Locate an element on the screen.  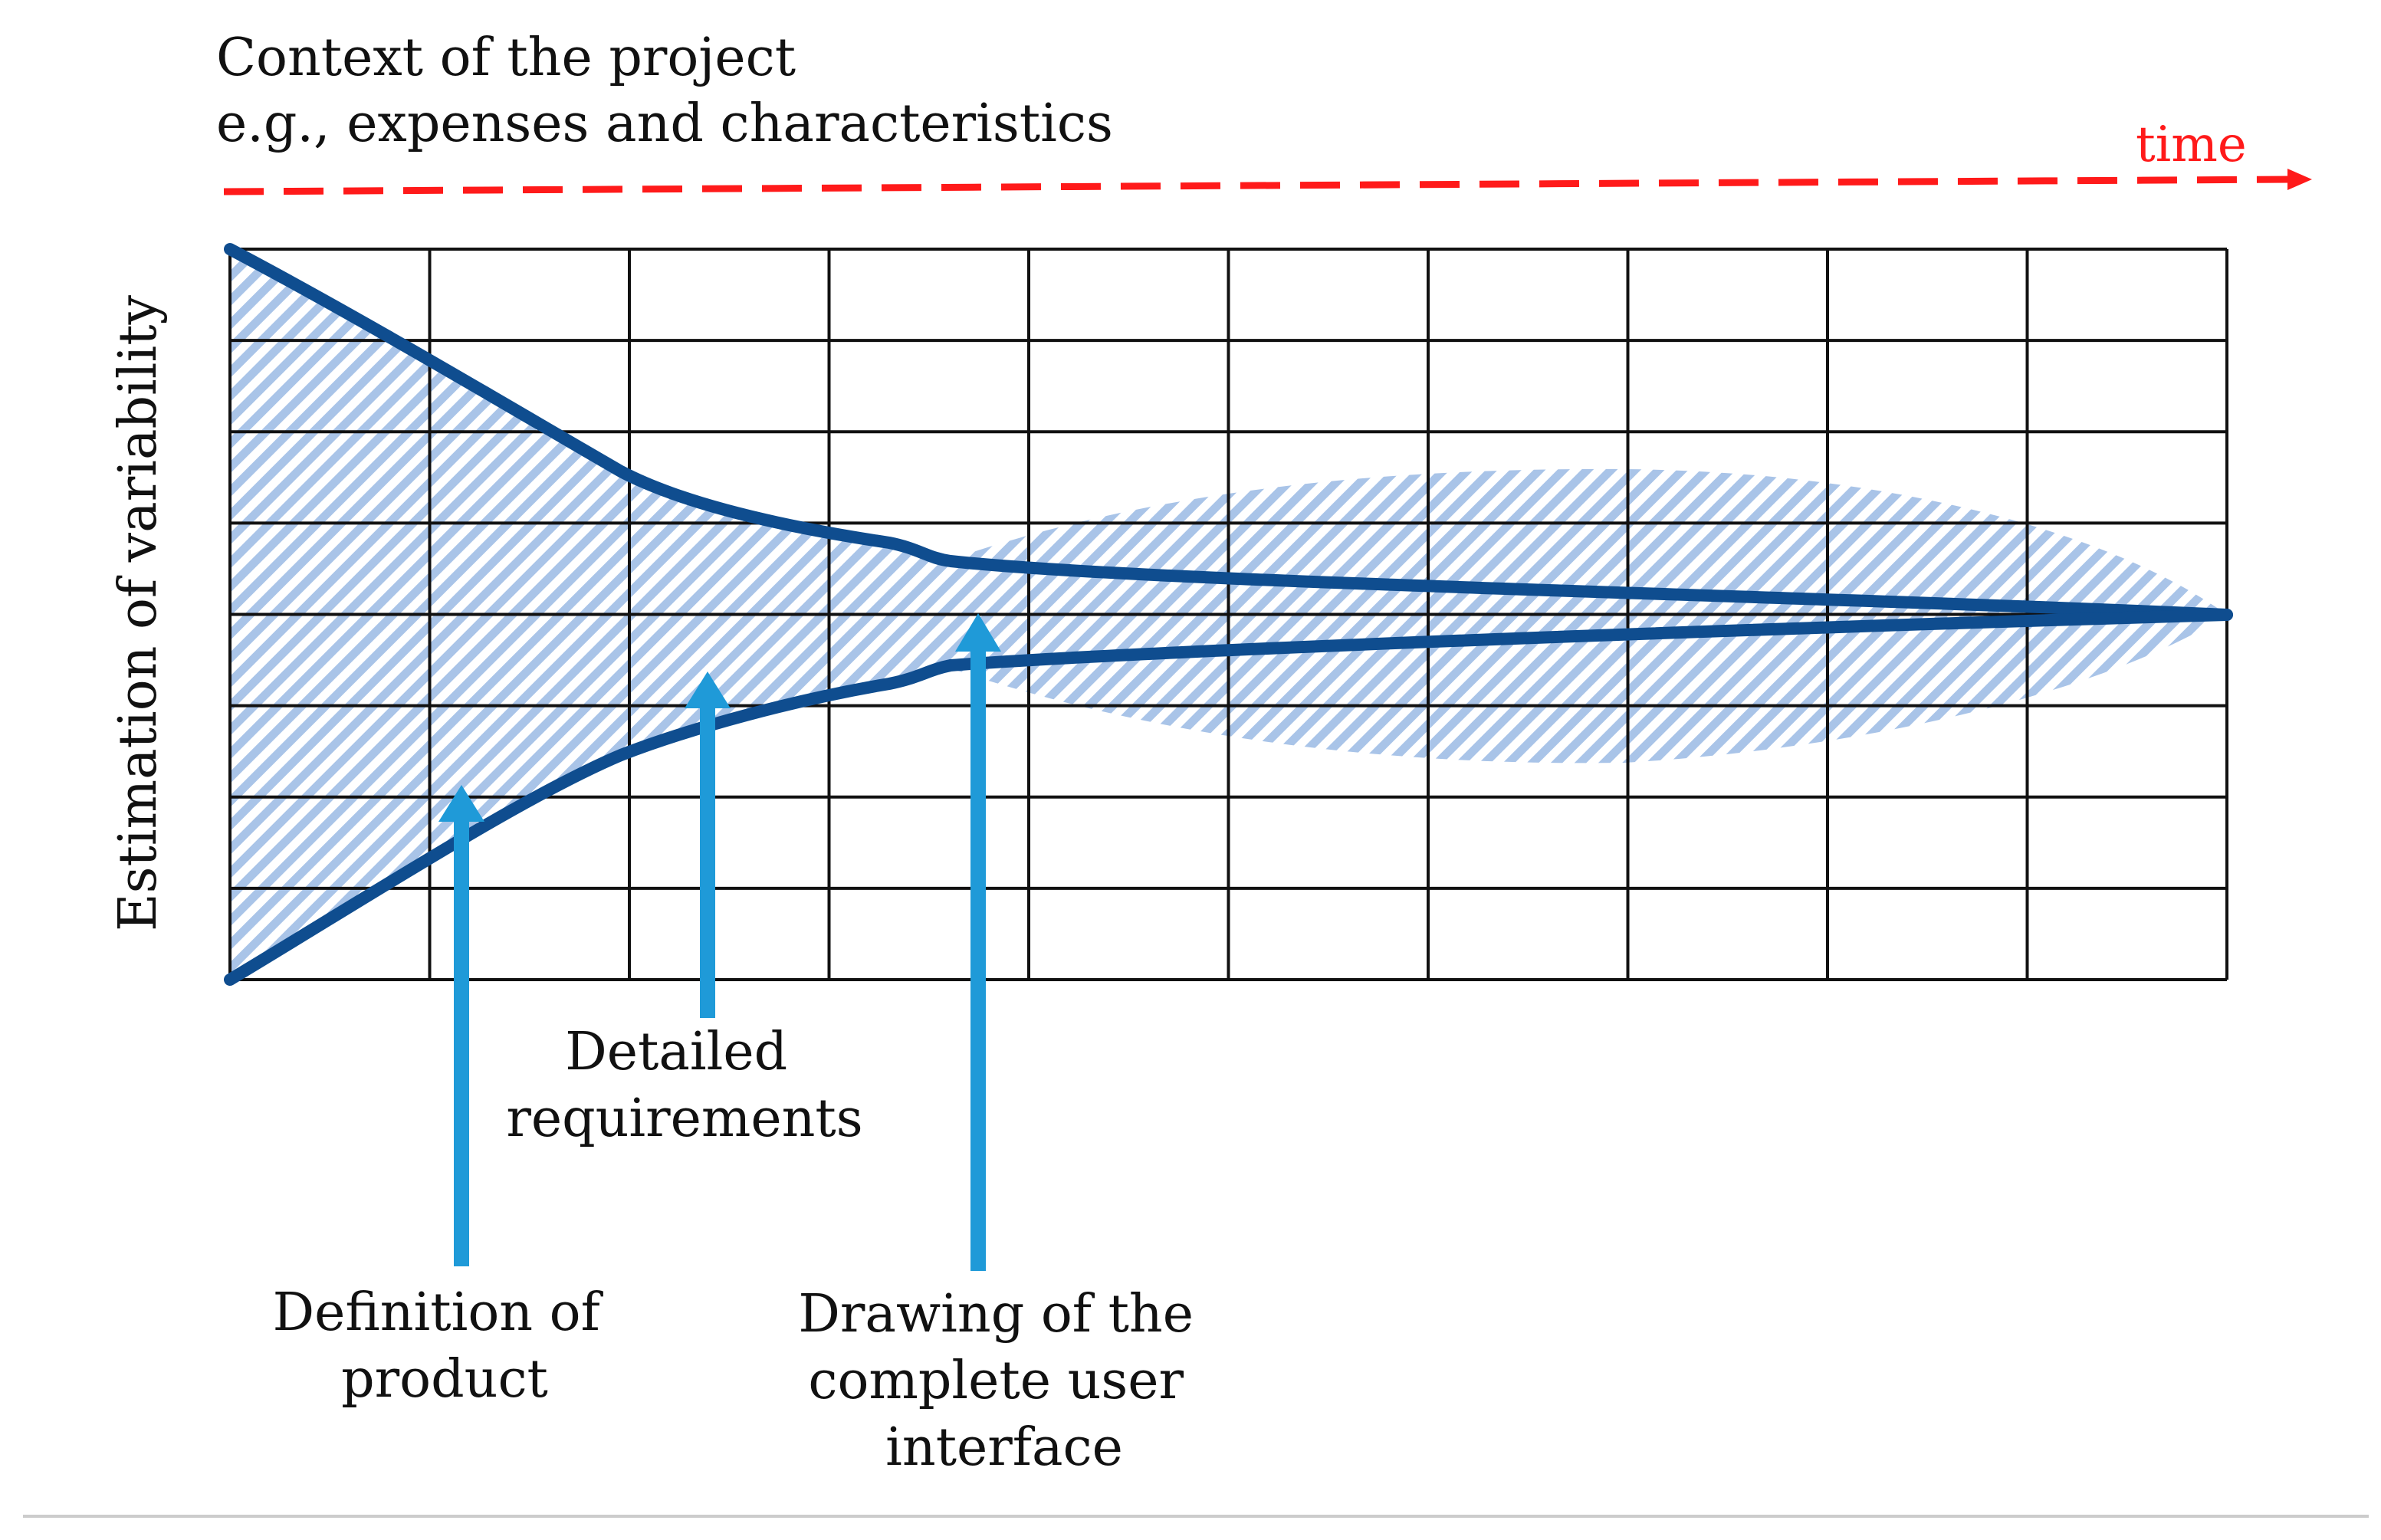
time-label: time is located at coordinates (2191, 145).